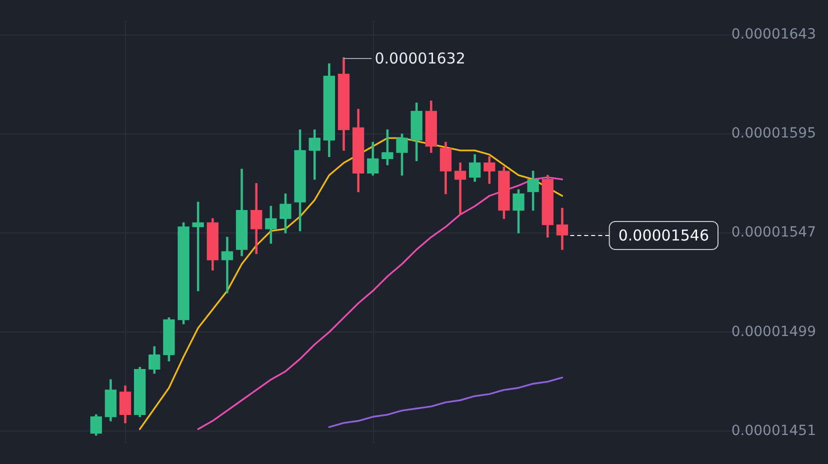 The height and width of the screenshot is (464, 828). I want to click on y-tick-label: 0.00001595, so click(773, 134).